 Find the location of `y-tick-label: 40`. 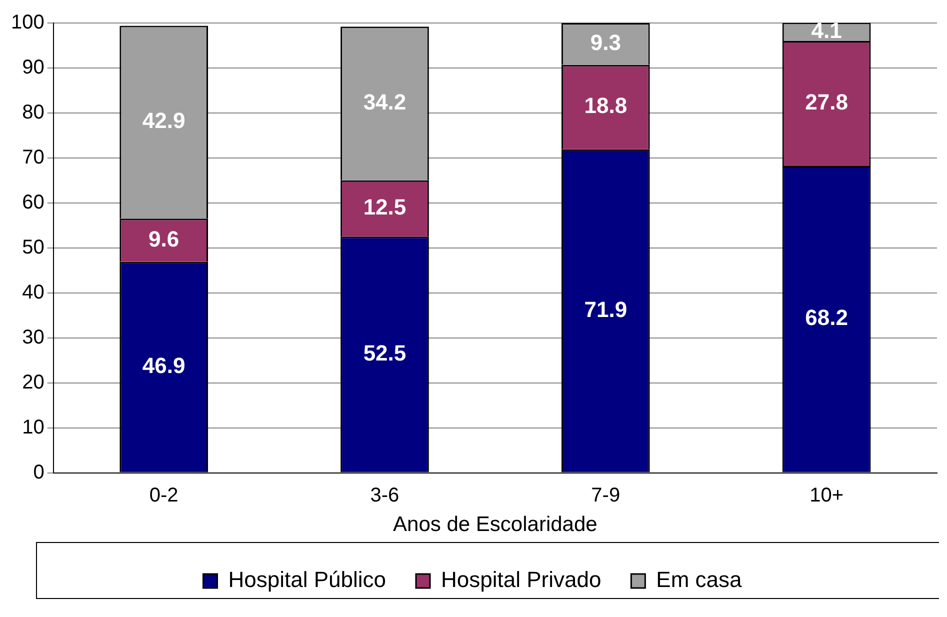

y-tick-label: 40 is located at coordinates (33, 292).